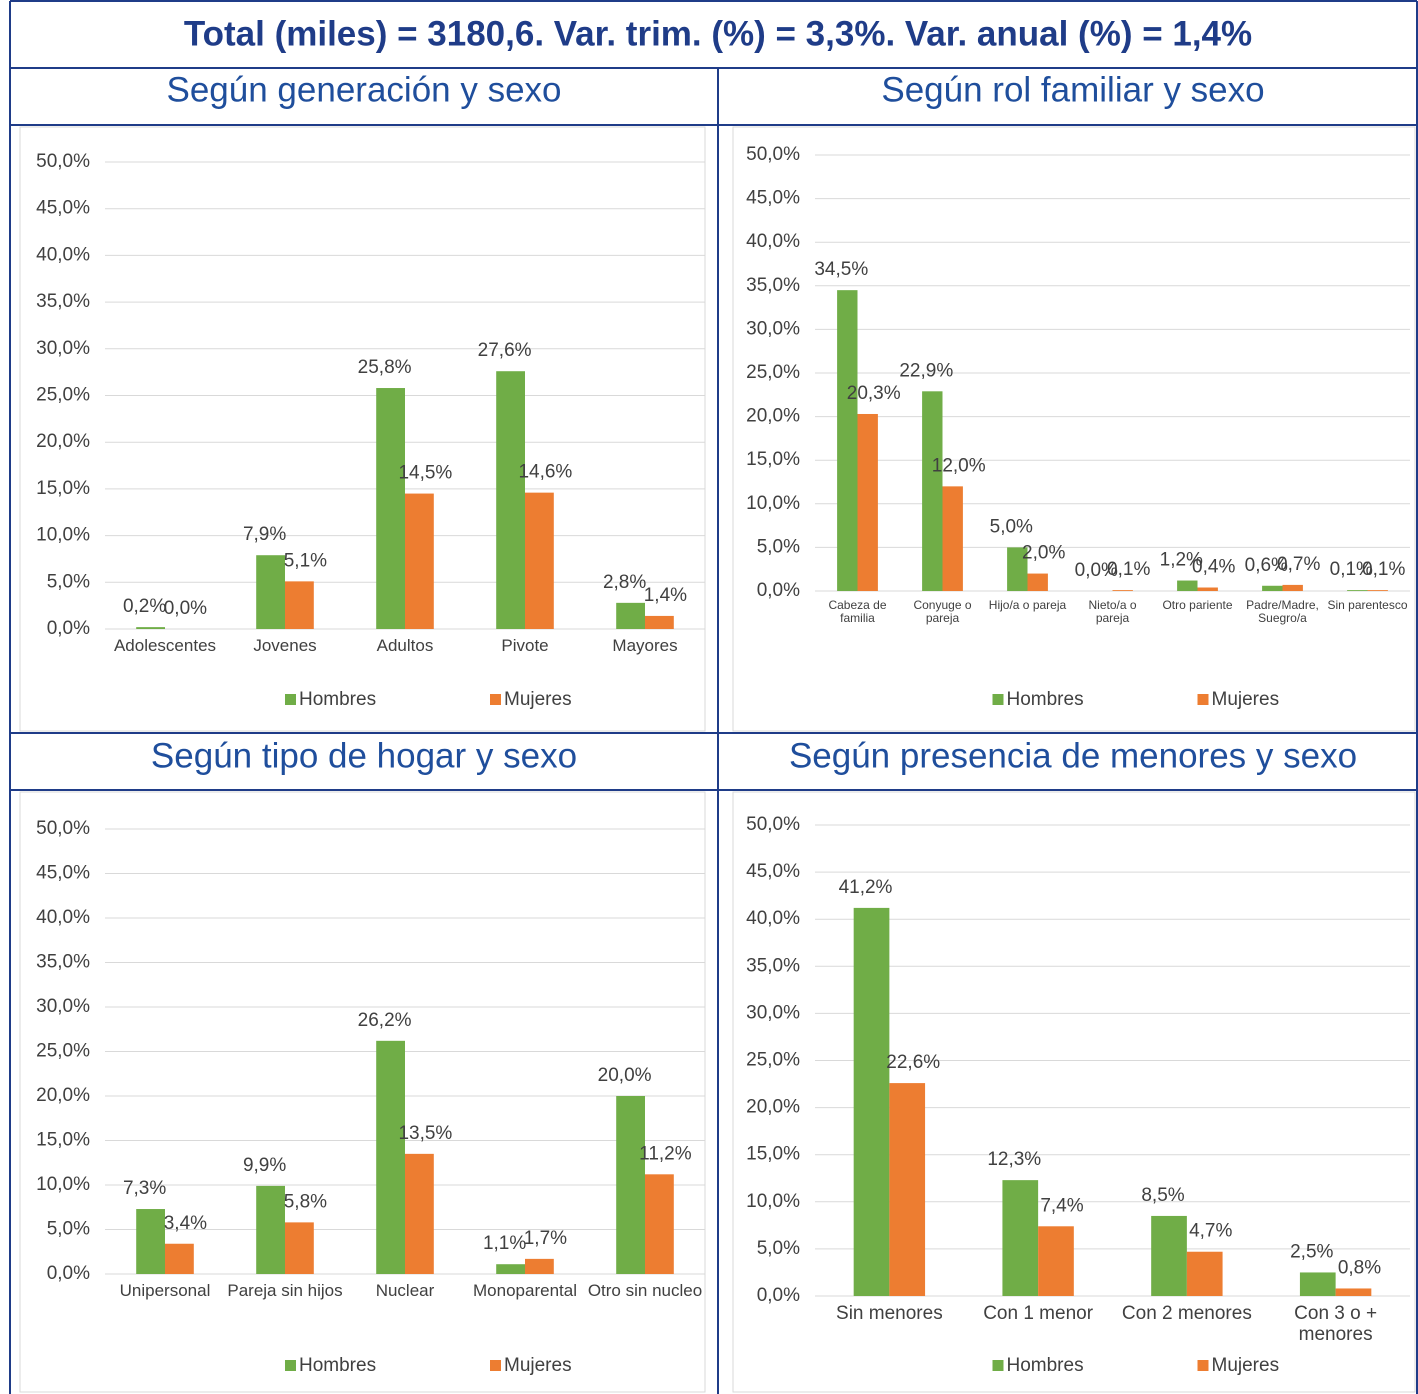 The image size is (1418, 1394). I want to click on data-label: 7,9%, so click(264, 534).